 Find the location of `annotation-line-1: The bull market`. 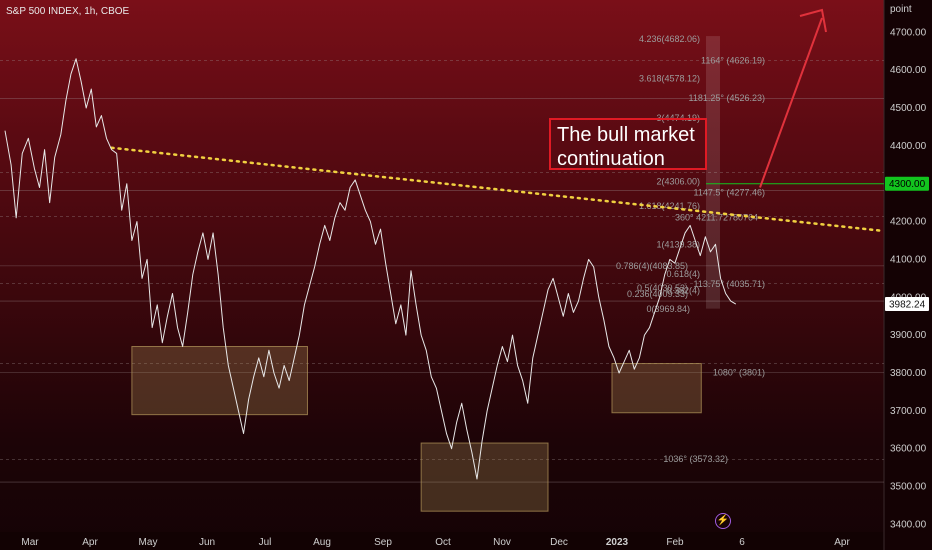

annotation-line-1: The bull market is located at coordinates (626, 135).